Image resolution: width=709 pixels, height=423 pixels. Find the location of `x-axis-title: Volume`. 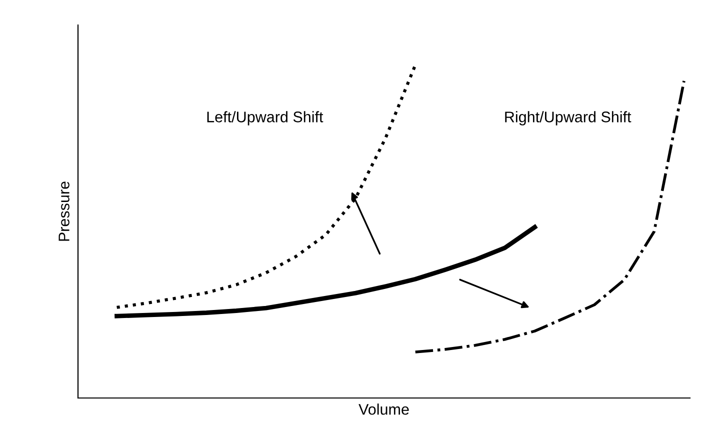

x-axis-title: Volume is located at coordinates (383, 409).